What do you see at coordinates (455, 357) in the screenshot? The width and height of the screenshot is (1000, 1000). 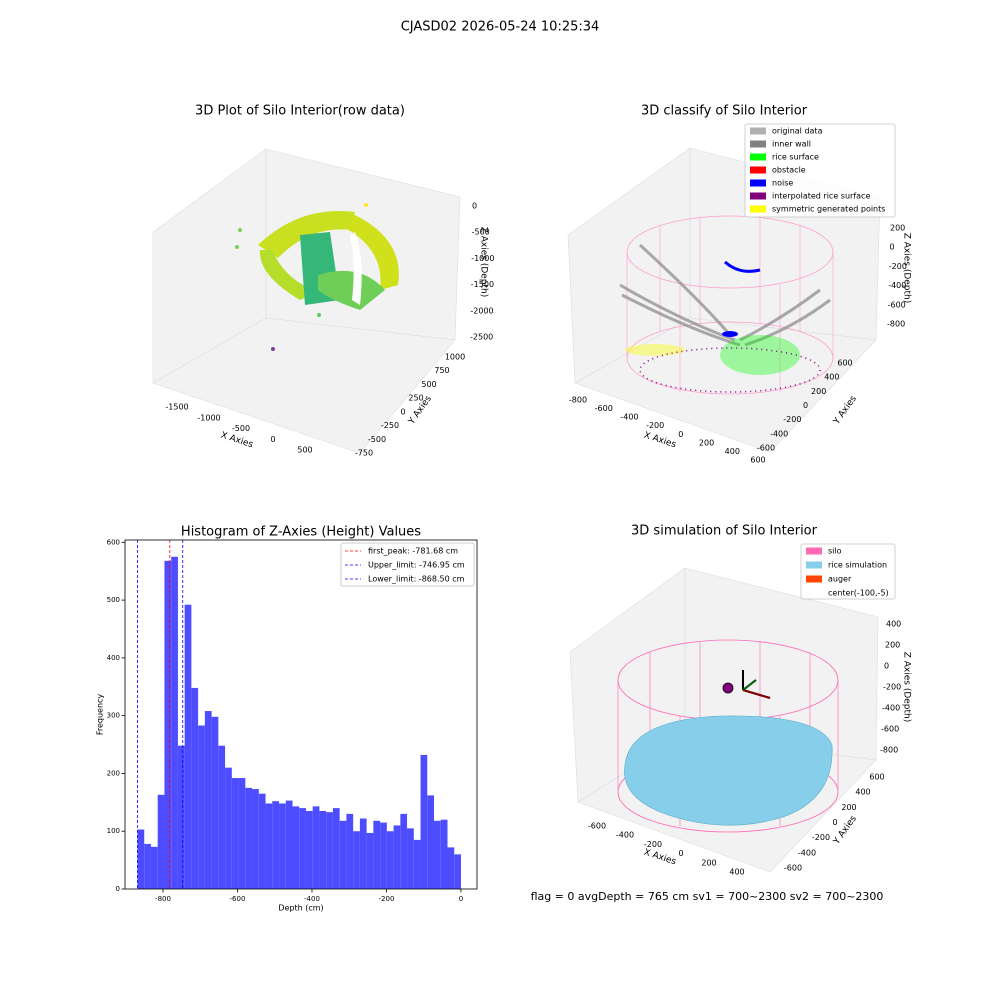 I see `y-tick-label: 1000` at bounding box center [455, 357].